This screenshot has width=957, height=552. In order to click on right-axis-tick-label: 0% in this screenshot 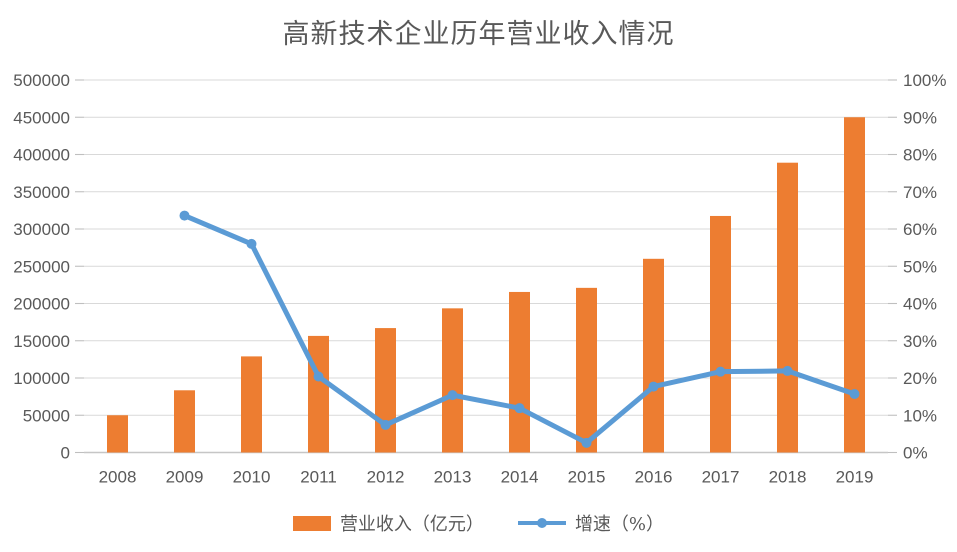, I will do `click(915, 453)`.